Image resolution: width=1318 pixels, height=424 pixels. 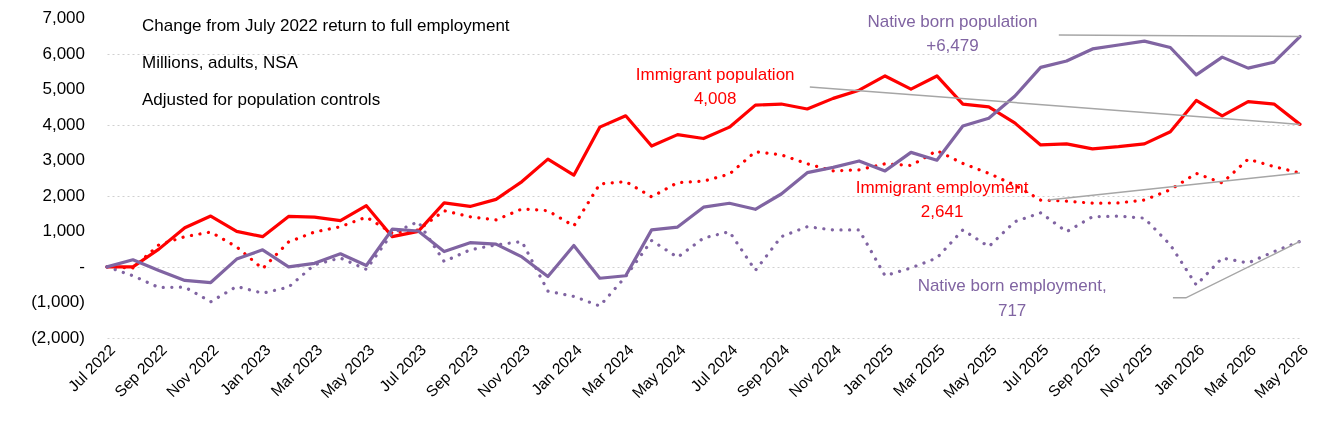 I want to click on y-tick-label: (2,000), so click(x=58, y=337).